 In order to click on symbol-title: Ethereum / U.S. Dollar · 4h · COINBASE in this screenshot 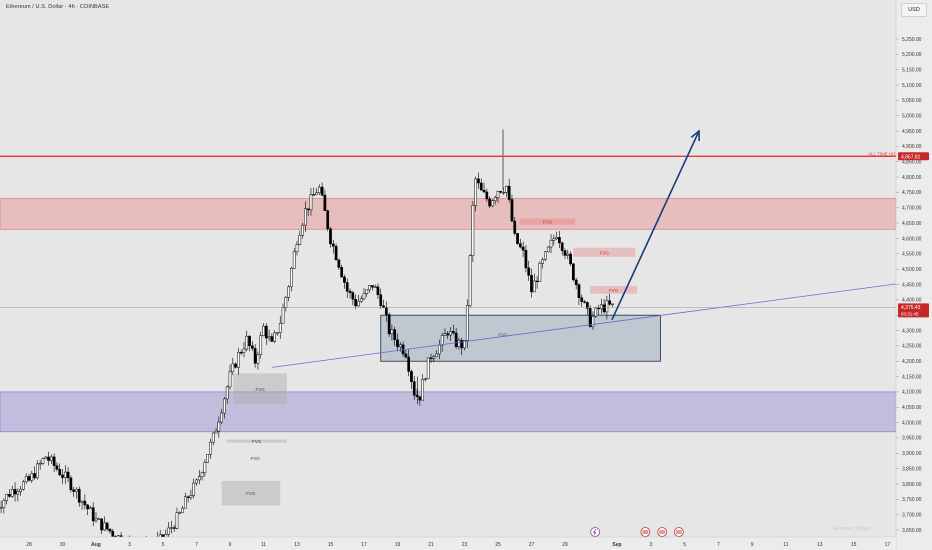, I will do `click(58, 7)`.